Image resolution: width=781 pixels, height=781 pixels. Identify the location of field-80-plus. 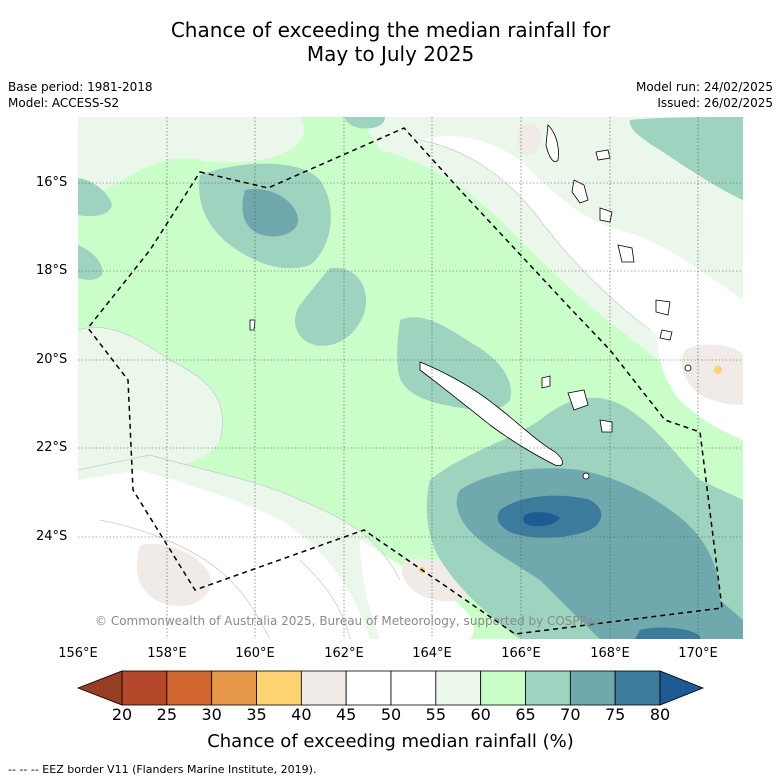
(541, 519).